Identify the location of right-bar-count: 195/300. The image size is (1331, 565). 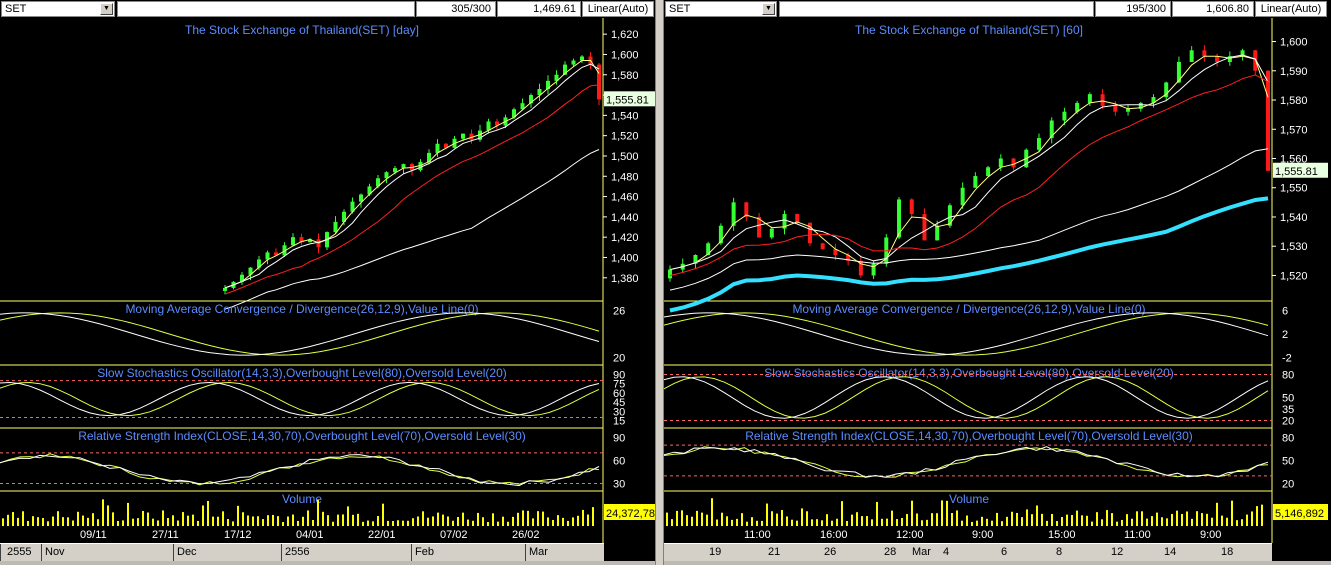
(1133, 9).